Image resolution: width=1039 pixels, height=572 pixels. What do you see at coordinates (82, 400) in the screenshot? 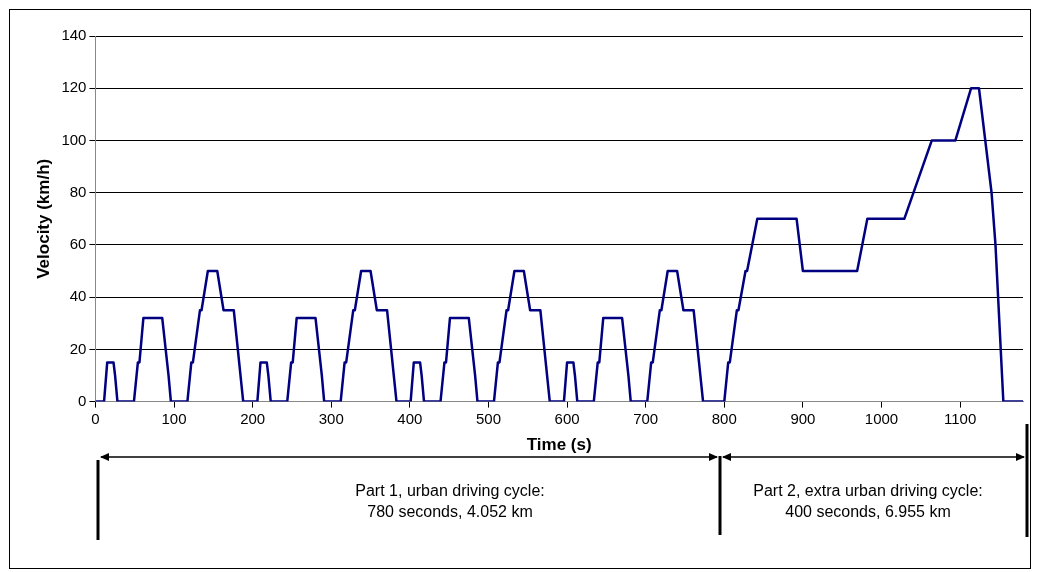
I see `y-tick-label: 0` at bounding box center [82, 400].